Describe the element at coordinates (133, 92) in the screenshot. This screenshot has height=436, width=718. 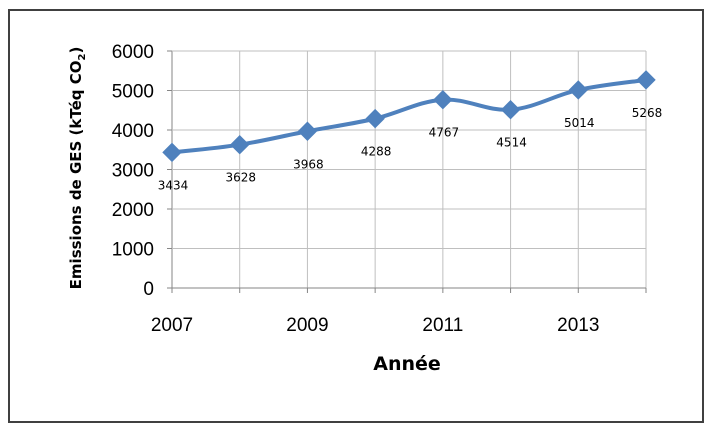
I see `y-tick-label: 5000` at that location.